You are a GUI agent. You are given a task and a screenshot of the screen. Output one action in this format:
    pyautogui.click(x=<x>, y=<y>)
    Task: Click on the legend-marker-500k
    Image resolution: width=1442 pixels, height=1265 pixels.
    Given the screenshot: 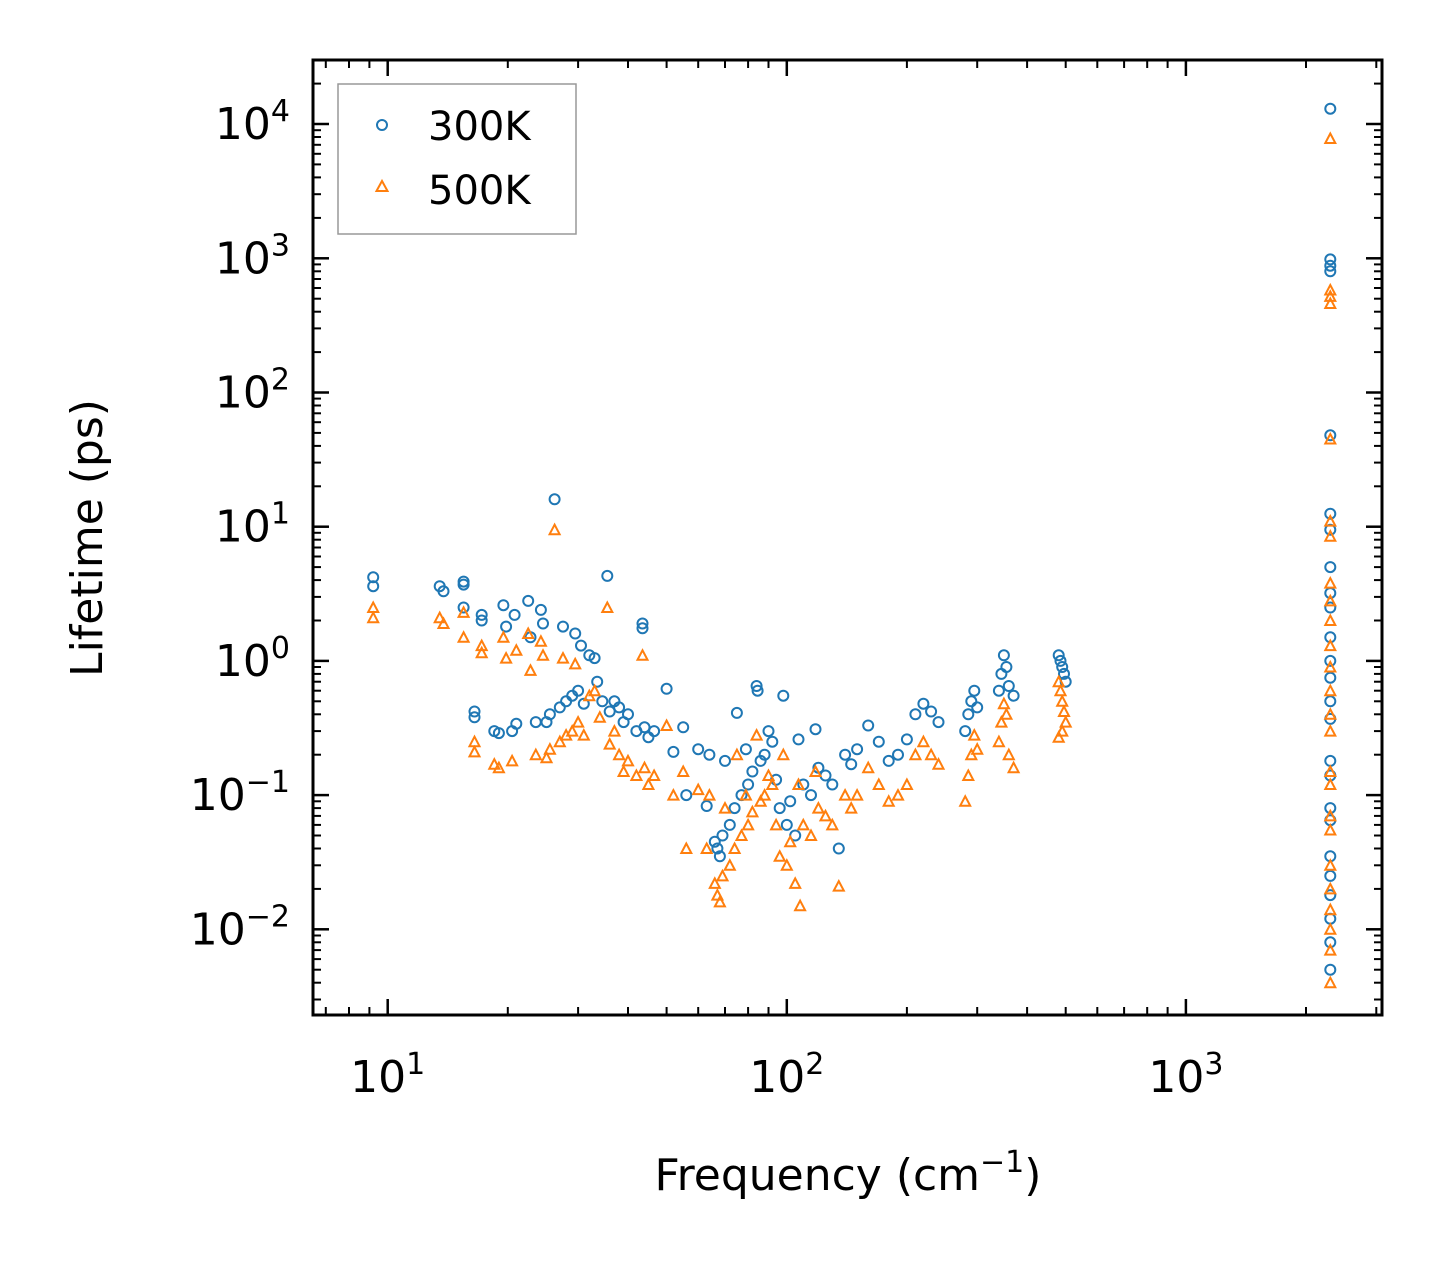 What is the action you would take?
    pyautogui.click(x=382, y=185)
    